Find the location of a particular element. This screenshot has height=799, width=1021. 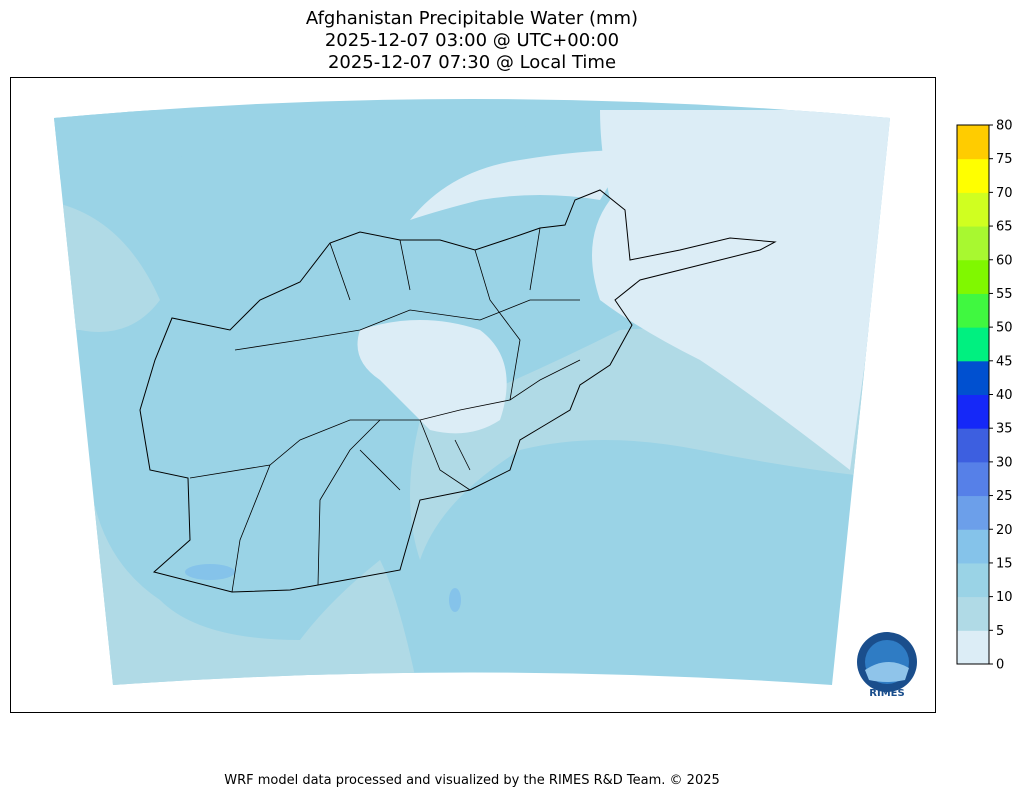

colorbar-tick-label: 45 is located at coordinates (1004, 361).